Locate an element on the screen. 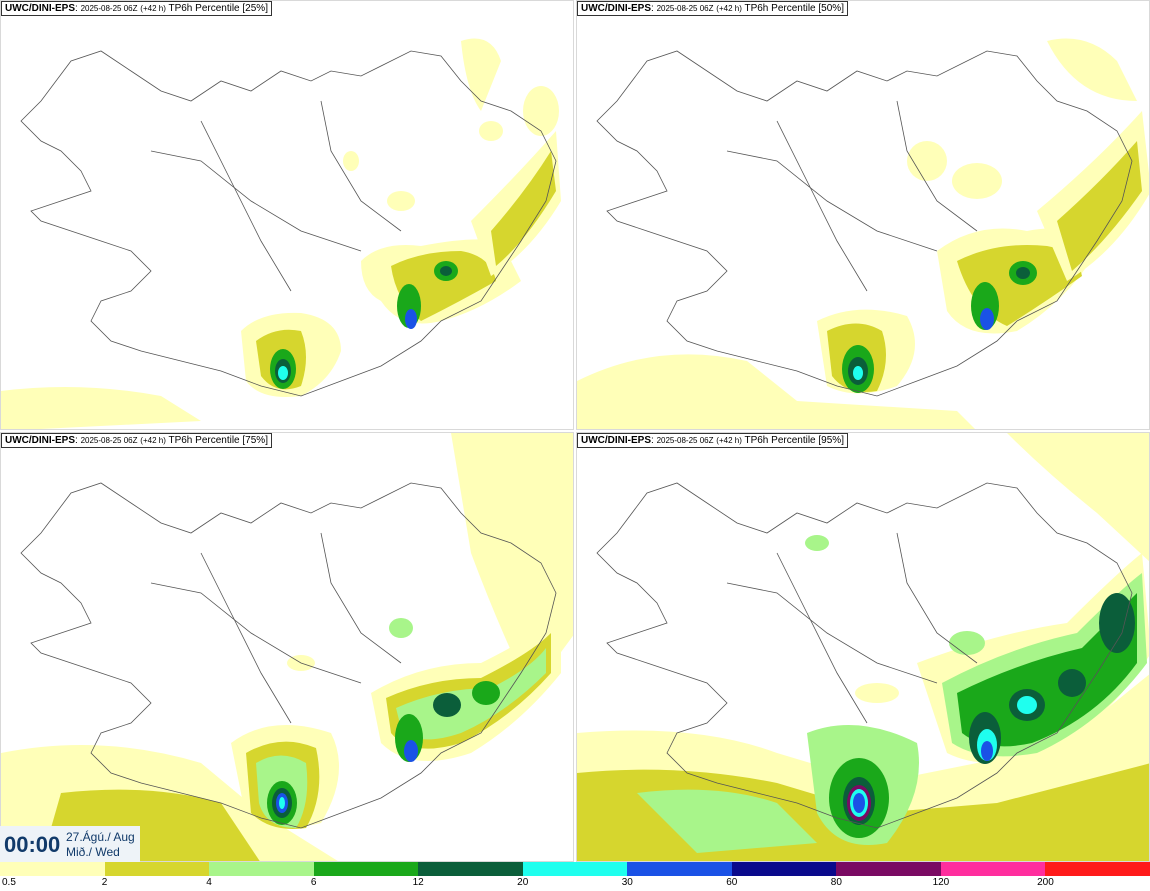 The width and height of the screenshot is (1150, 891). precip-colorbar is located at coordinates (575, 869).